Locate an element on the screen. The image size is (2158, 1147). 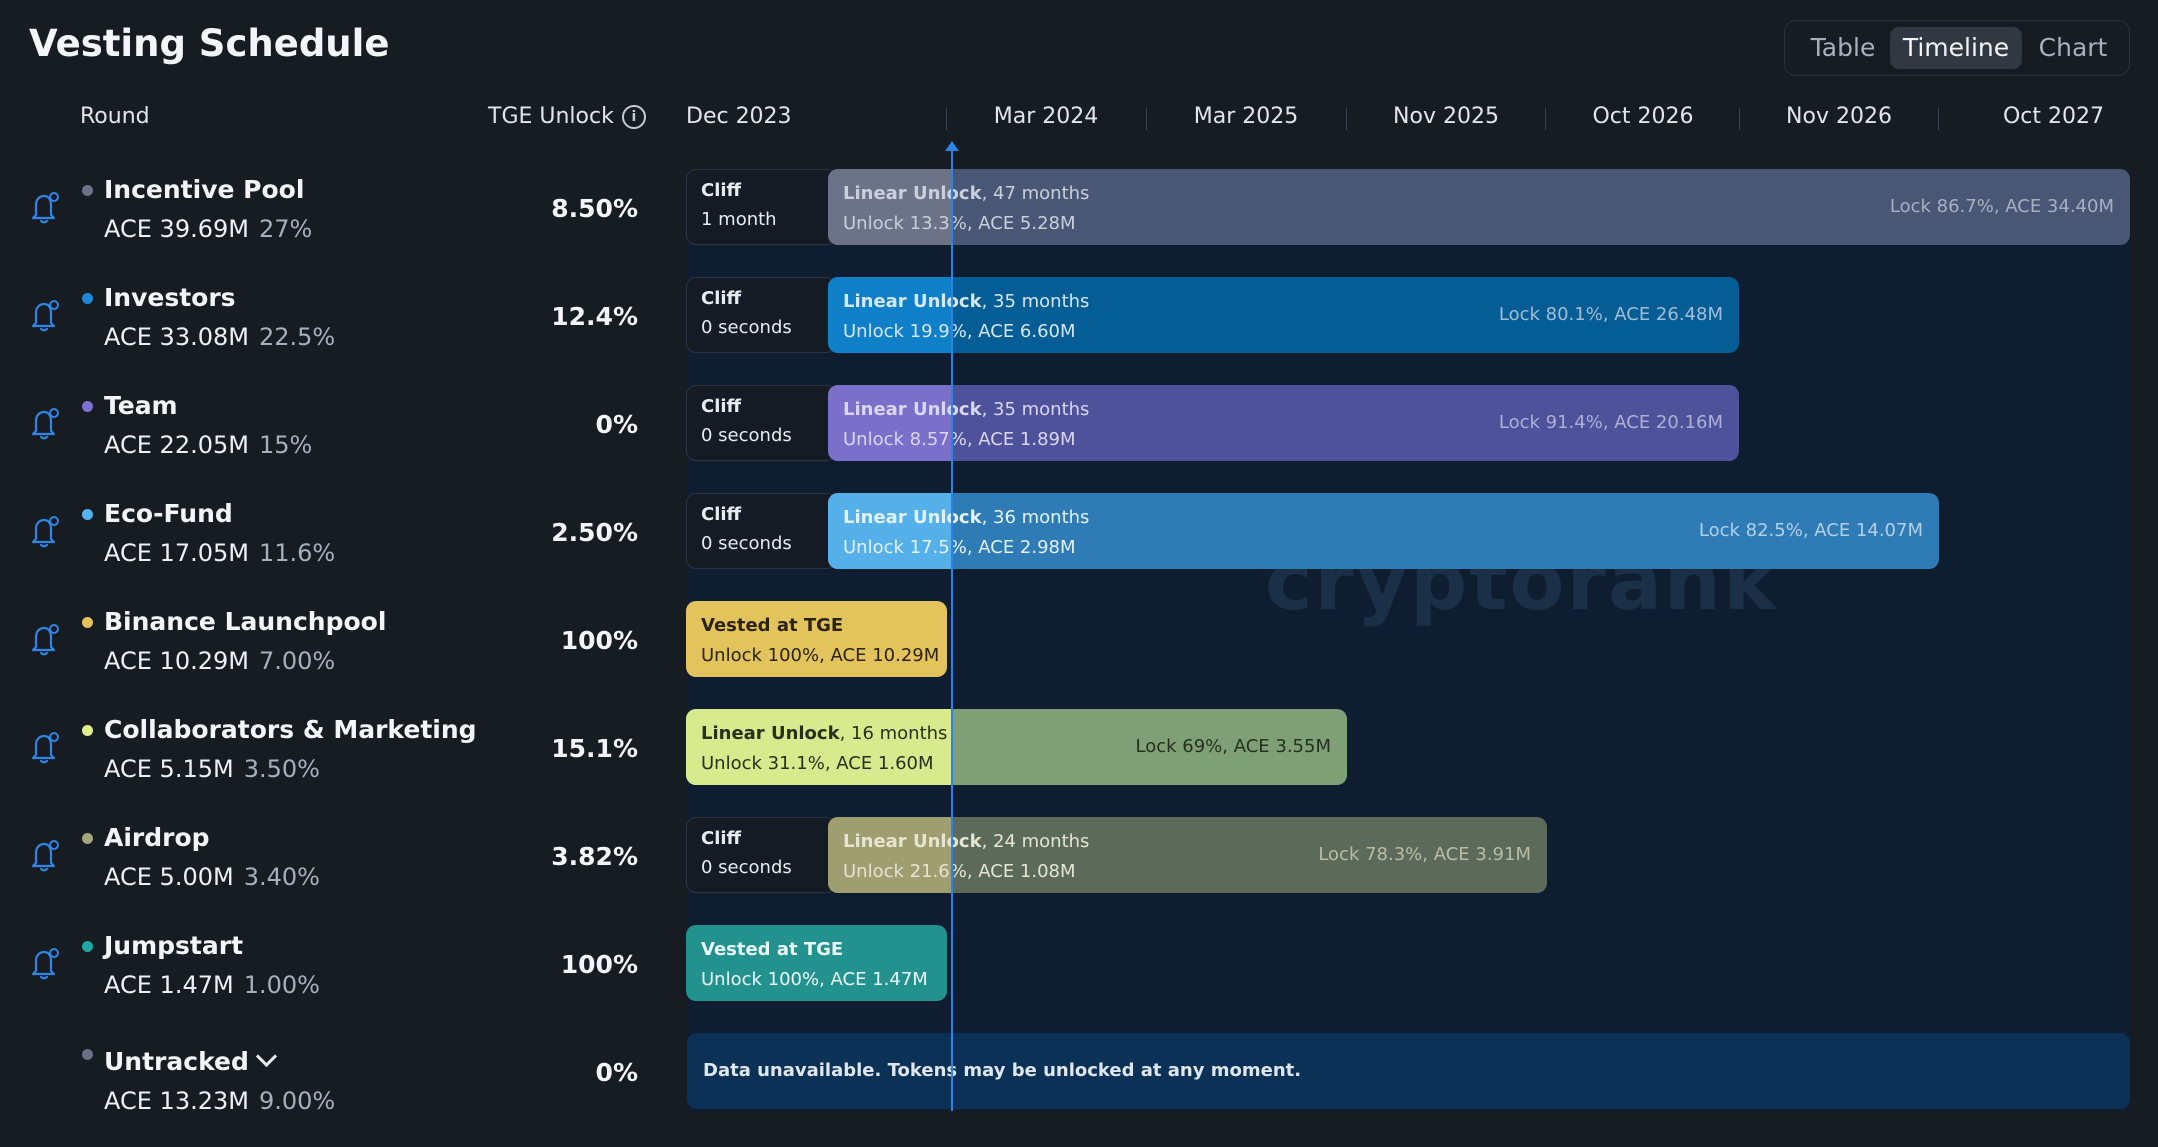
timeline-tick: Nov 2026 is located at coordinates (1839, 116).